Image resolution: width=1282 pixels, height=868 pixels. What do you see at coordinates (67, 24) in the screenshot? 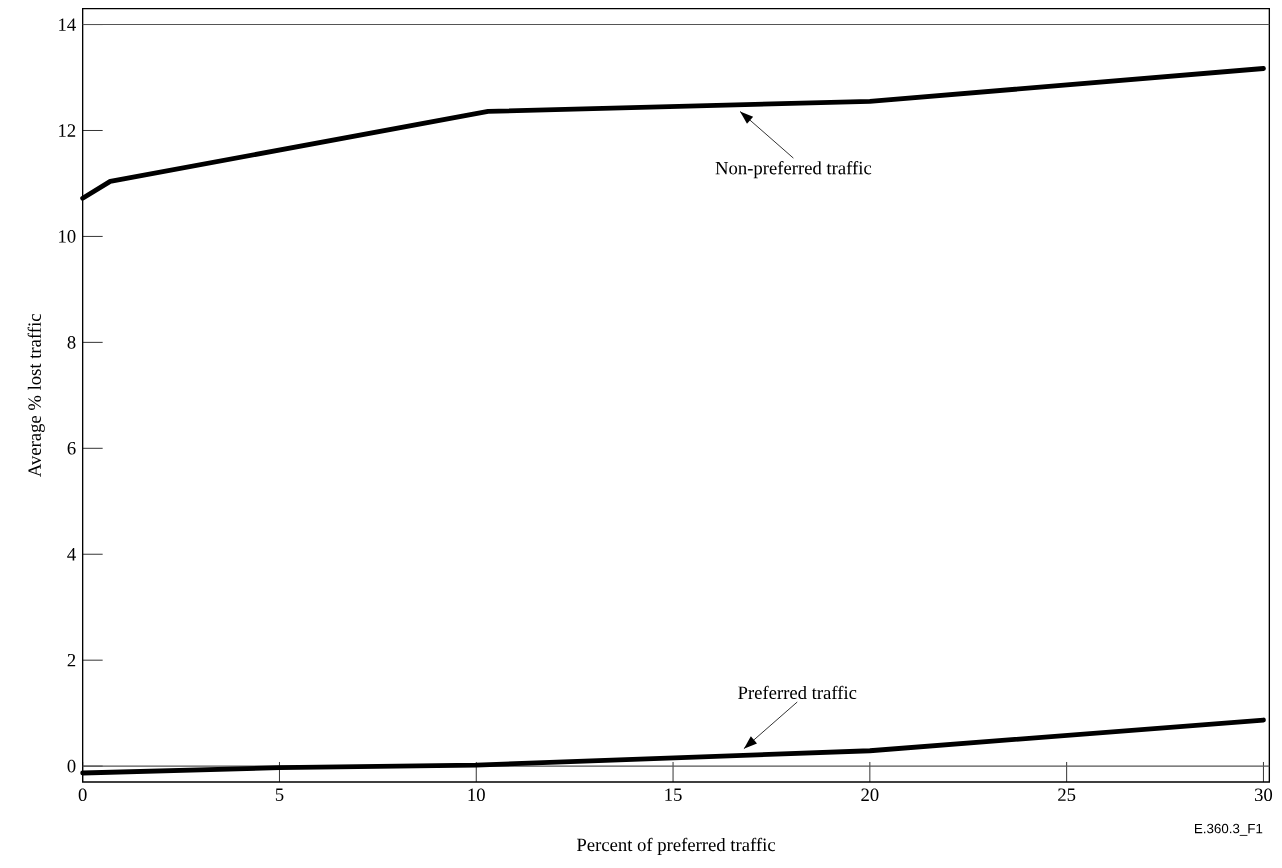
I see `y-tick-label: 14` at bounding box center [67, 24].